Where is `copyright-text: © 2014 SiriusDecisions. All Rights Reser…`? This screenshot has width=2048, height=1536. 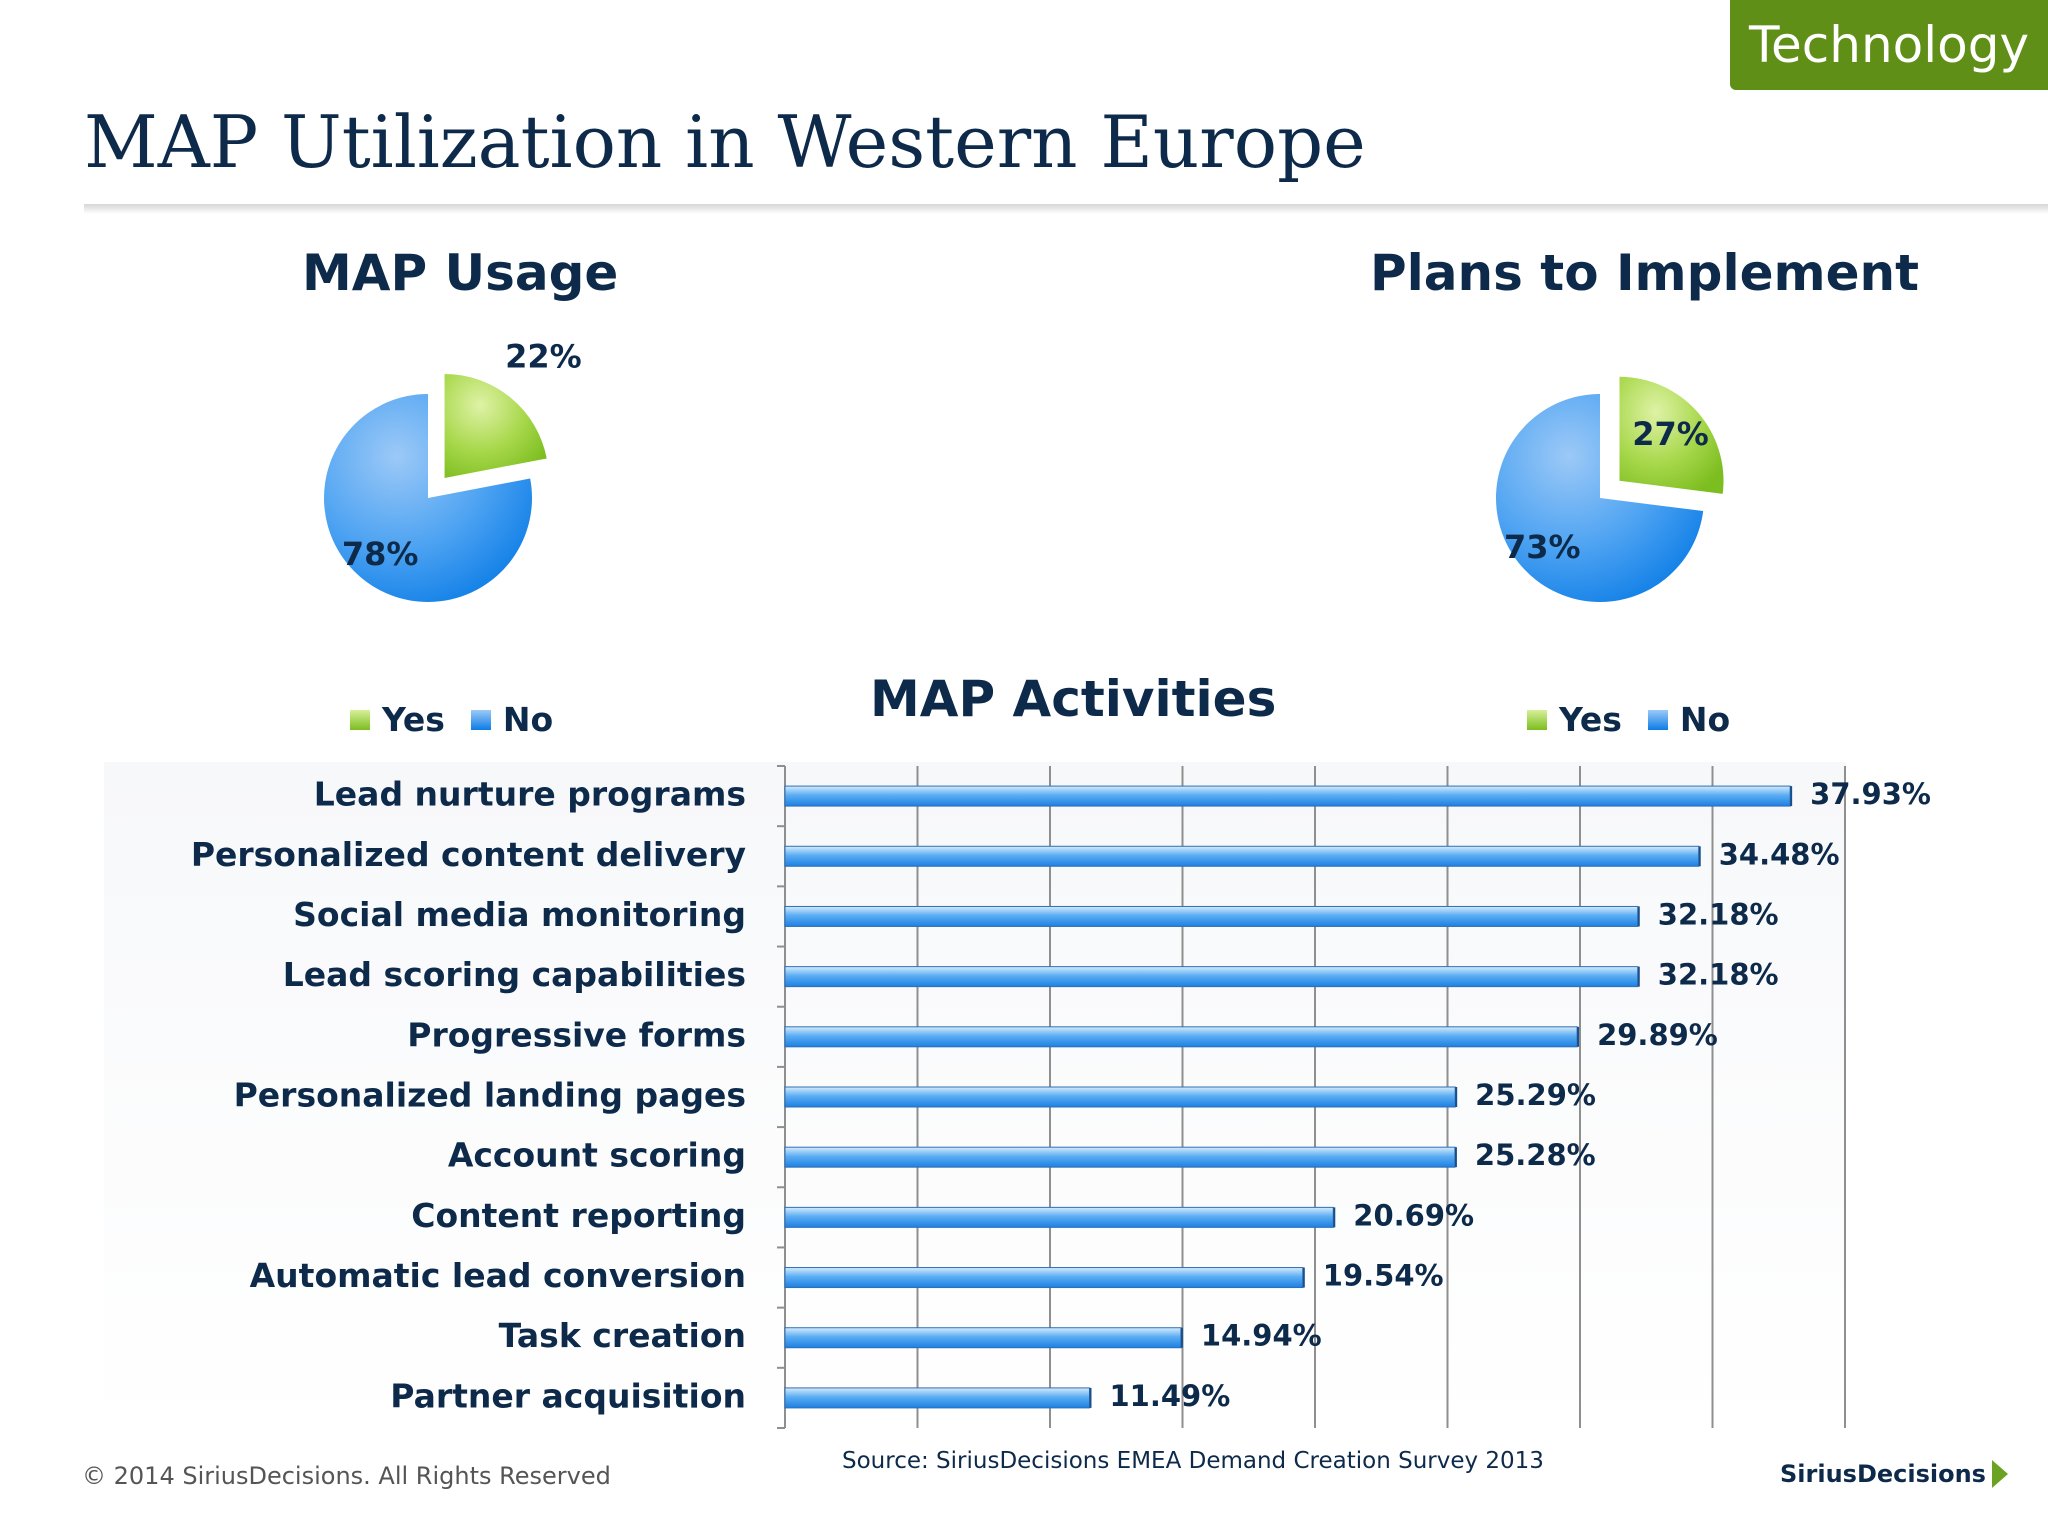 copyright-text: © 2014 SiriusDecisions. All Rights Reser… is located at coordinates (346, 1476).